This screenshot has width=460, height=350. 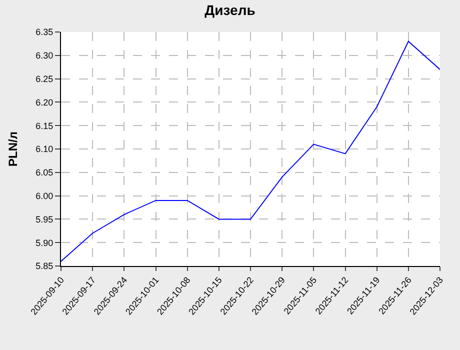 I want to click on y-tick-label: 6.35, so click(x=45, y=32).